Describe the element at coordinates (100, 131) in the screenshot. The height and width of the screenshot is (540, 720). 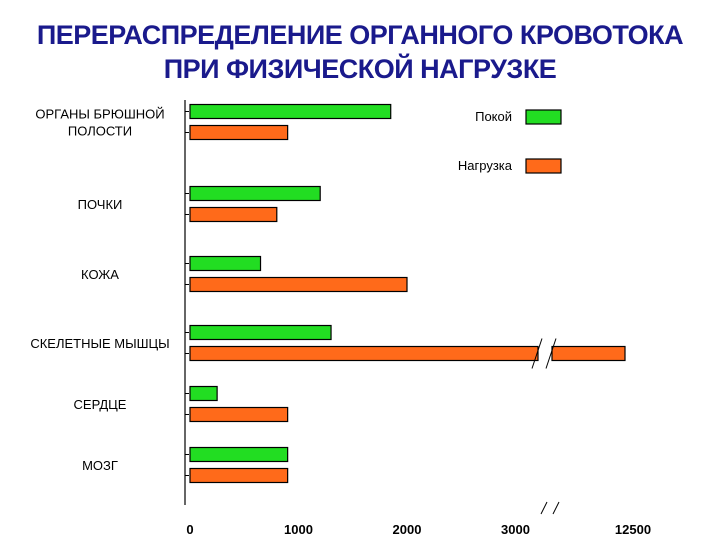
I see `category-label: ПОЛОСТИ` at that location.